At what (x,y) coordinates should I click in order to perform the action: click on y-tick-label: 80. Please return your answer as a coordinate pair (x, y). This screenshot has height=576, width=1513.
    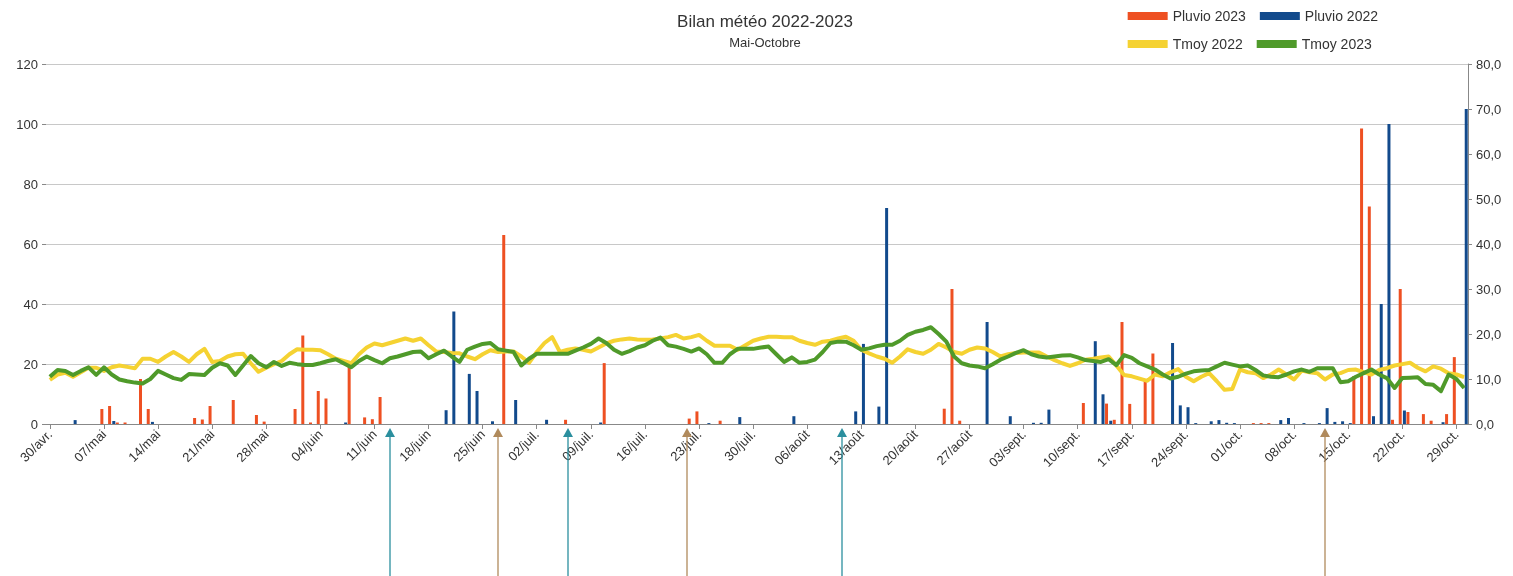
    Looking at the image, I should click on (30, 184).